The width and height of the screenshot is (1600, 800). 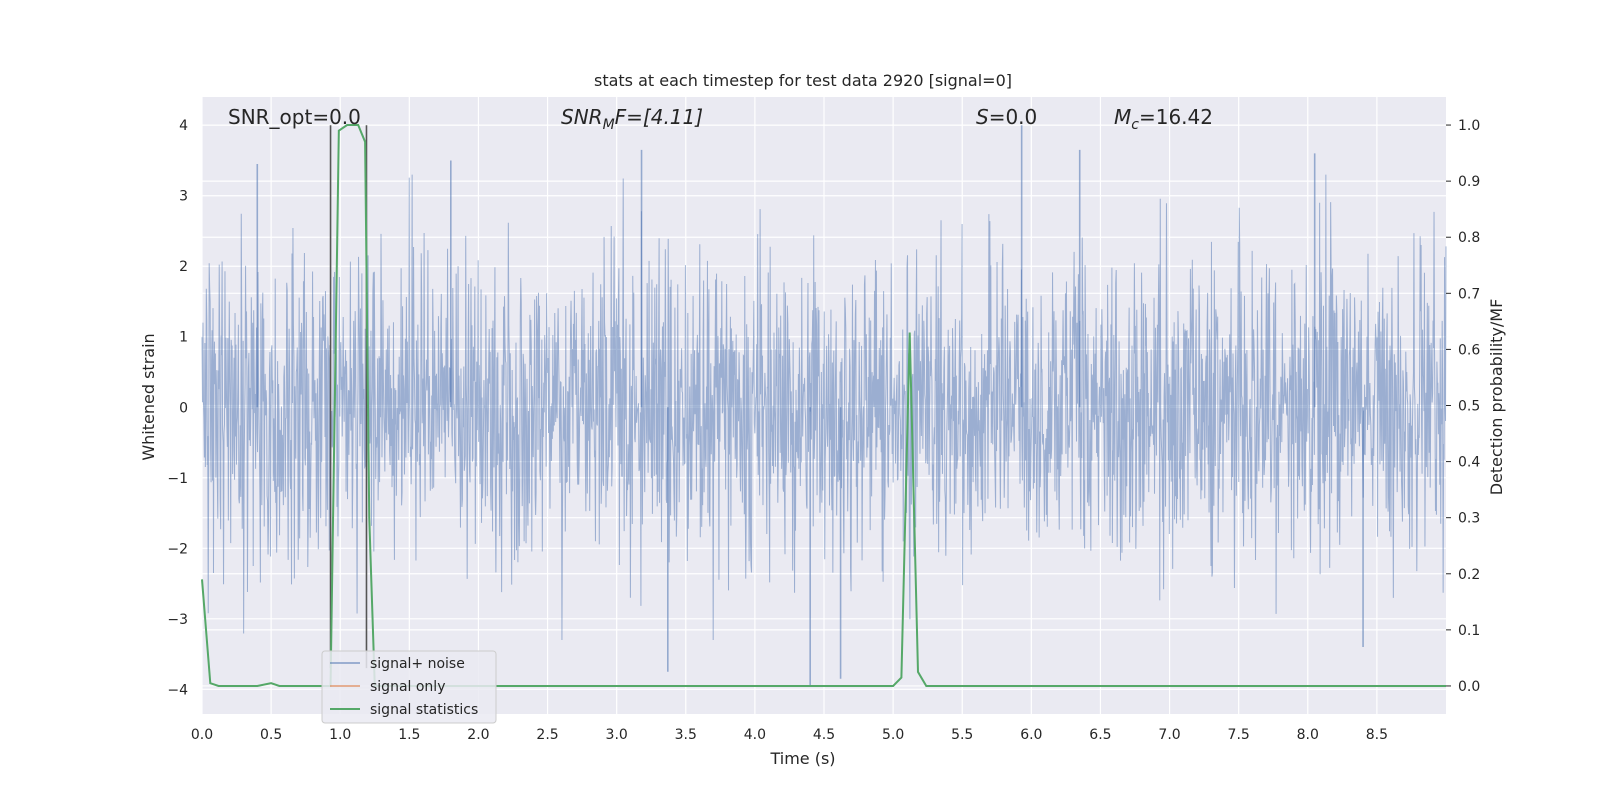 What do you see at coordinates (478, 735) in the screenshot?
I see `x-tick-label: 2.0` at bounding box center [478, 735].